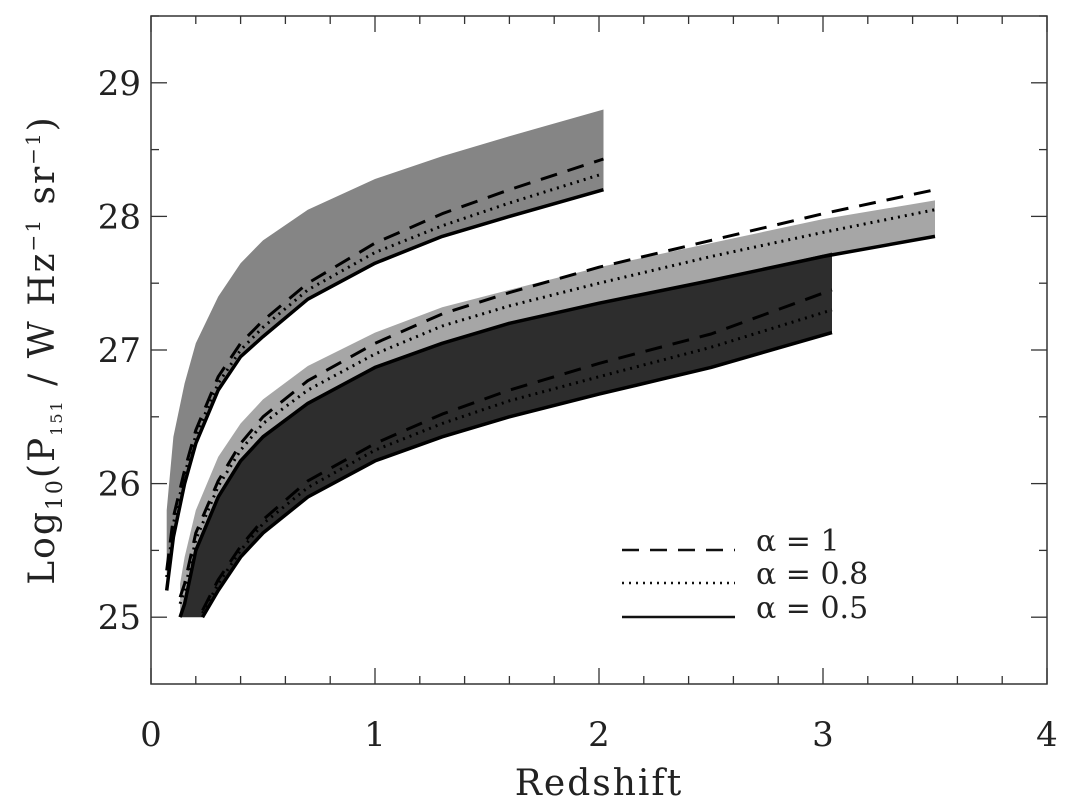  I want to click on legend: α = 1 α = 0.8 α = 0.5, so click(745, 575).